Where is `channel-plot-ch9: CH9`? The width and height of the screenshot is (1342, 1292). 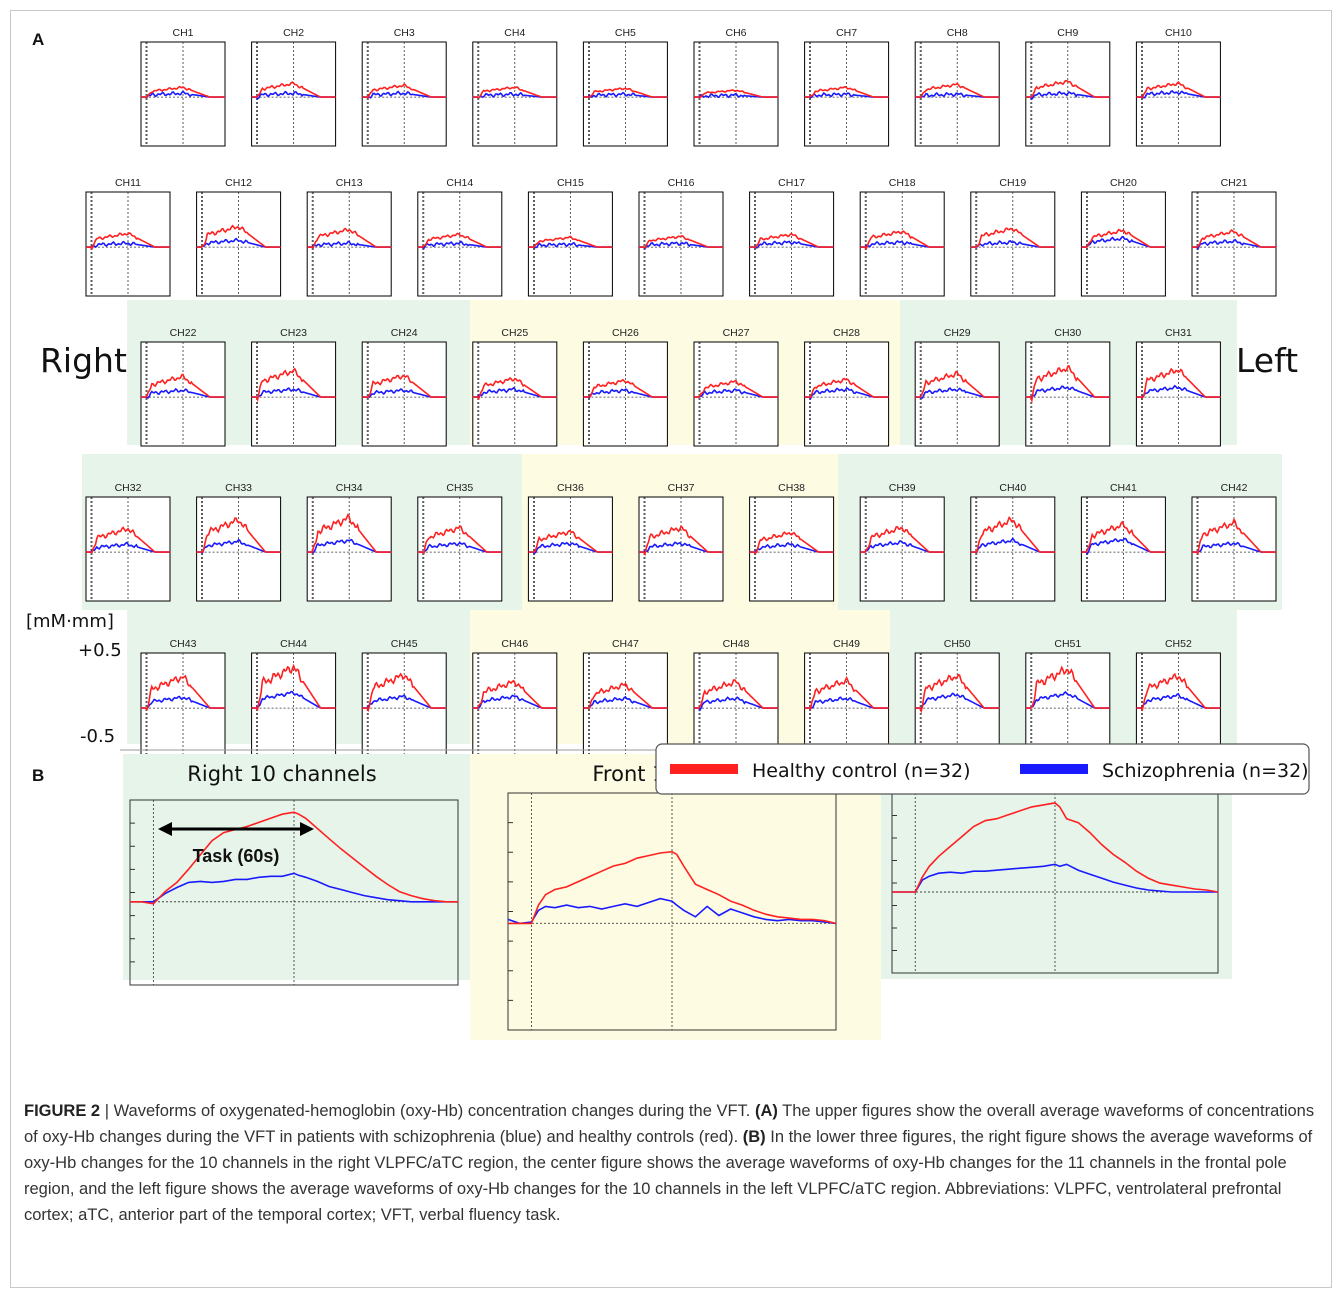
channel-plot-ch9: CH9 is located at coordinates (1068, 87).